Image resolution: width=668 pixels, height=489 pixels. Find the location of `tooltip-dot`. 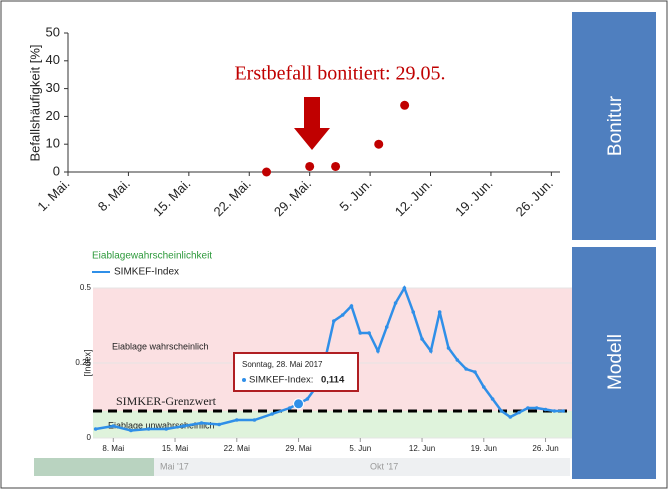

tooltip-dot is located at coordinates (244, 380).